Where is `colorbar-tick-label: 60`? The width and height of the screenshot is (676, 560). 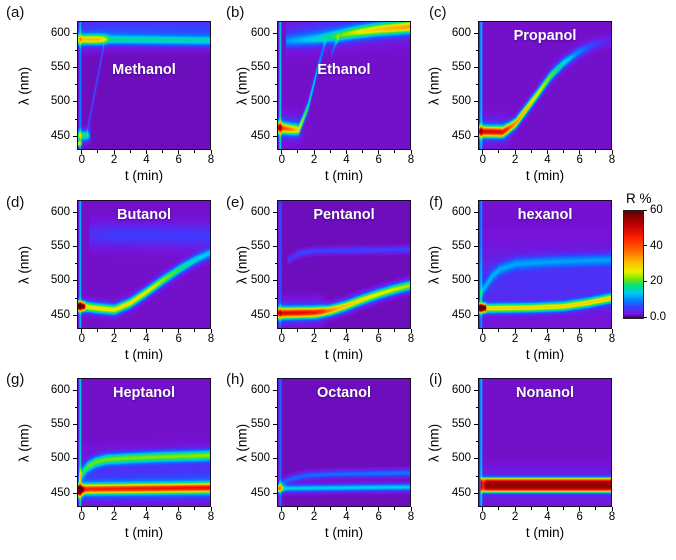 colorbar-tick-label: 60 is located at coordinates (656, 210).